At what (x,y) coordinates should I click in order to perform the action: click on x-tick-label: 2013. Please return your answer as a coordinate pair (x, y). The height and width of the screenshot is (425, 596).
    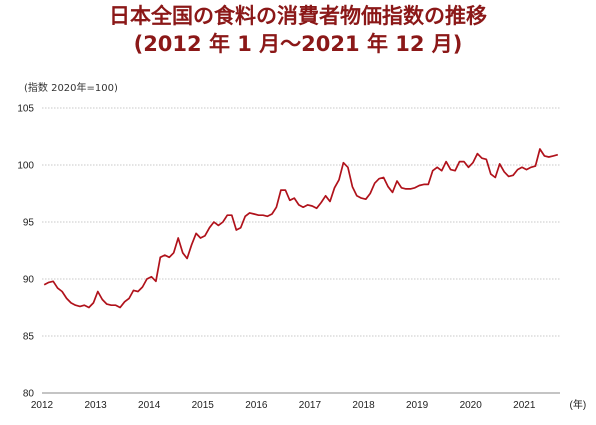
    Looking at the image, I should click on (95, 405).